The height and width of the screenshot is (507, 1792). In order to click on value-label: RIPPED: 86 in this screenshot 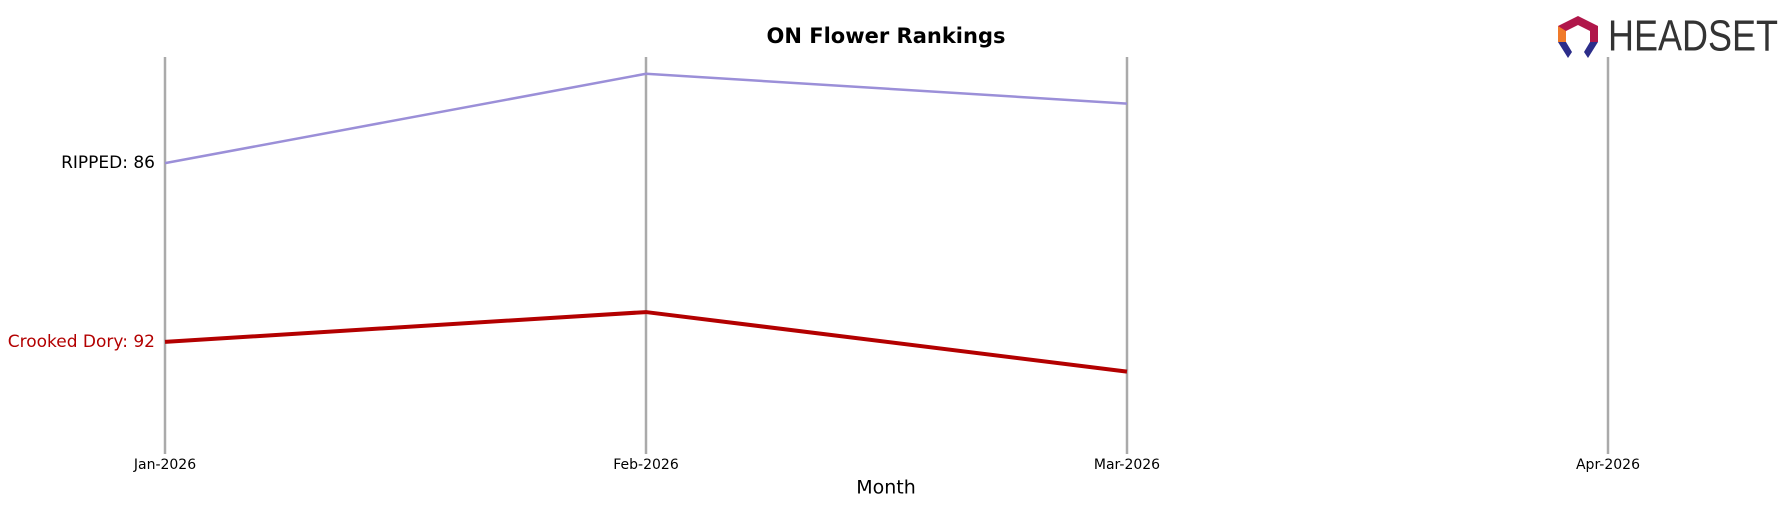, I will do `click(108, 163)`.